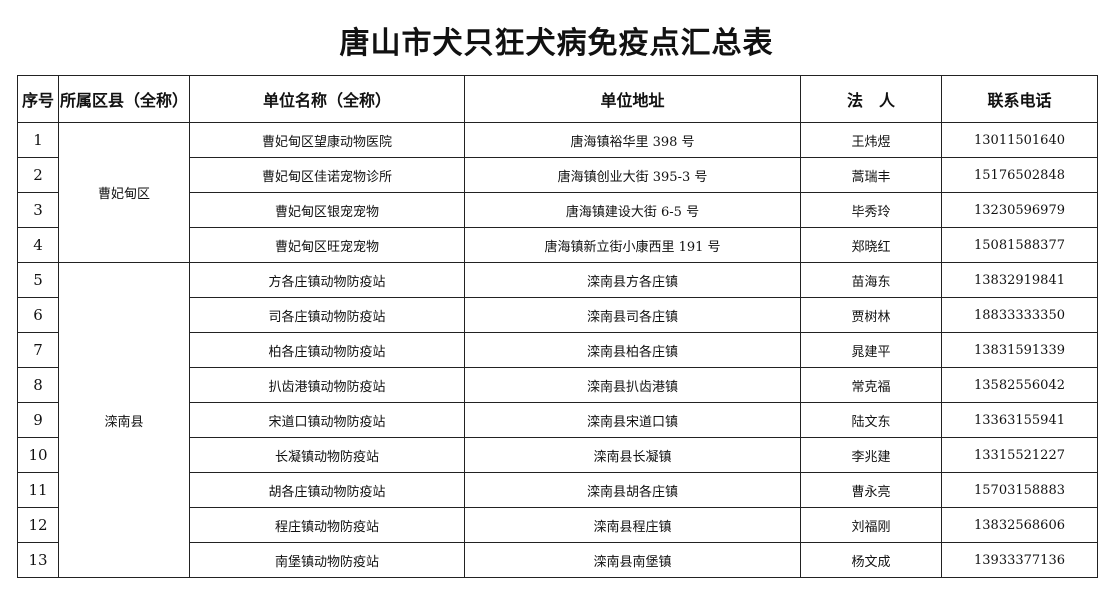 Image resolution: width=1113 pixels, height=593 pixels. I want to click on address-cell: 滦南县柏各庄镇, so click(632, 350).